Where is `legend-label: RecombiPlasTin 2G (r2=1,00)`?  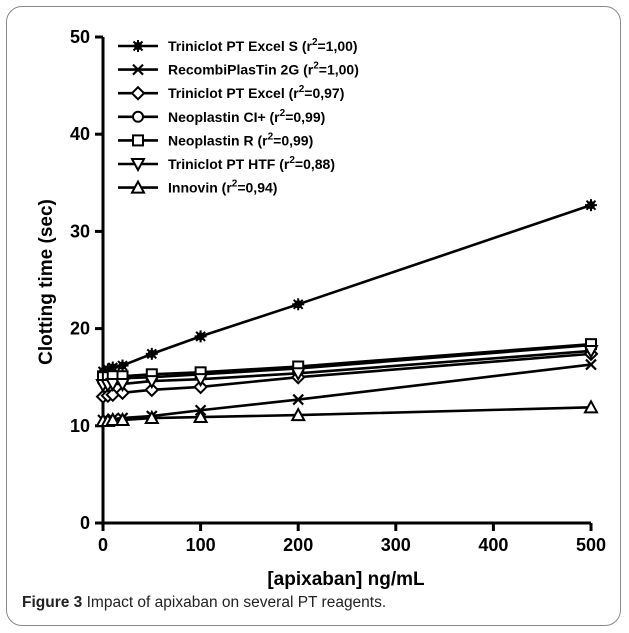
legend-label: RecombiPlasTin 2G (r2=1,00) is located at coordinates (263, 69).